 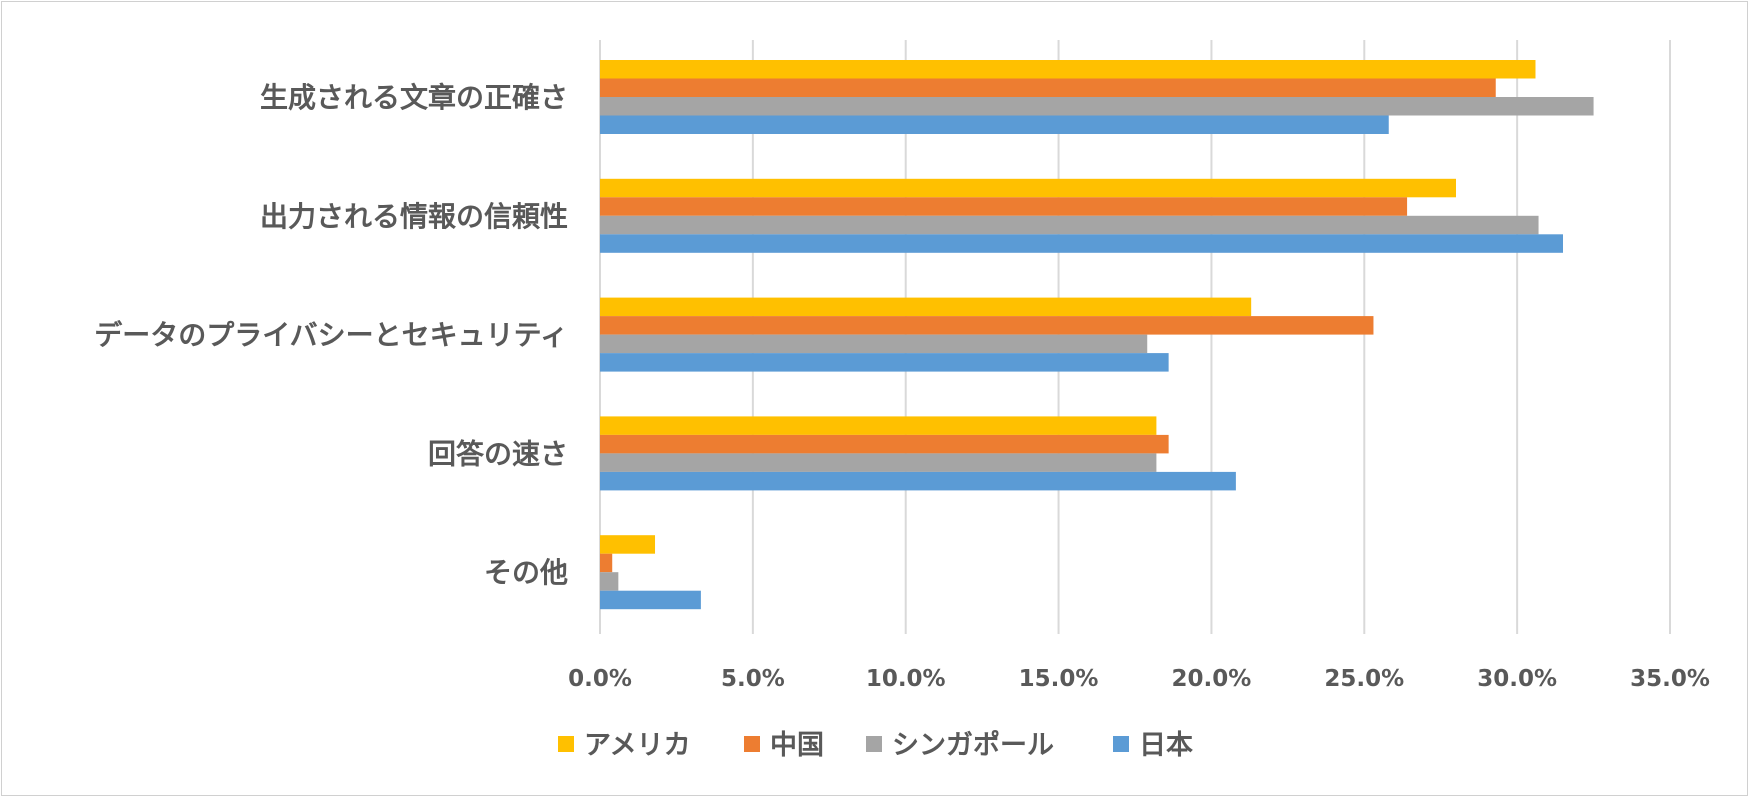 I want to click on category-label-0: 生成される文章の正確さ, so click(x=414, y=97).